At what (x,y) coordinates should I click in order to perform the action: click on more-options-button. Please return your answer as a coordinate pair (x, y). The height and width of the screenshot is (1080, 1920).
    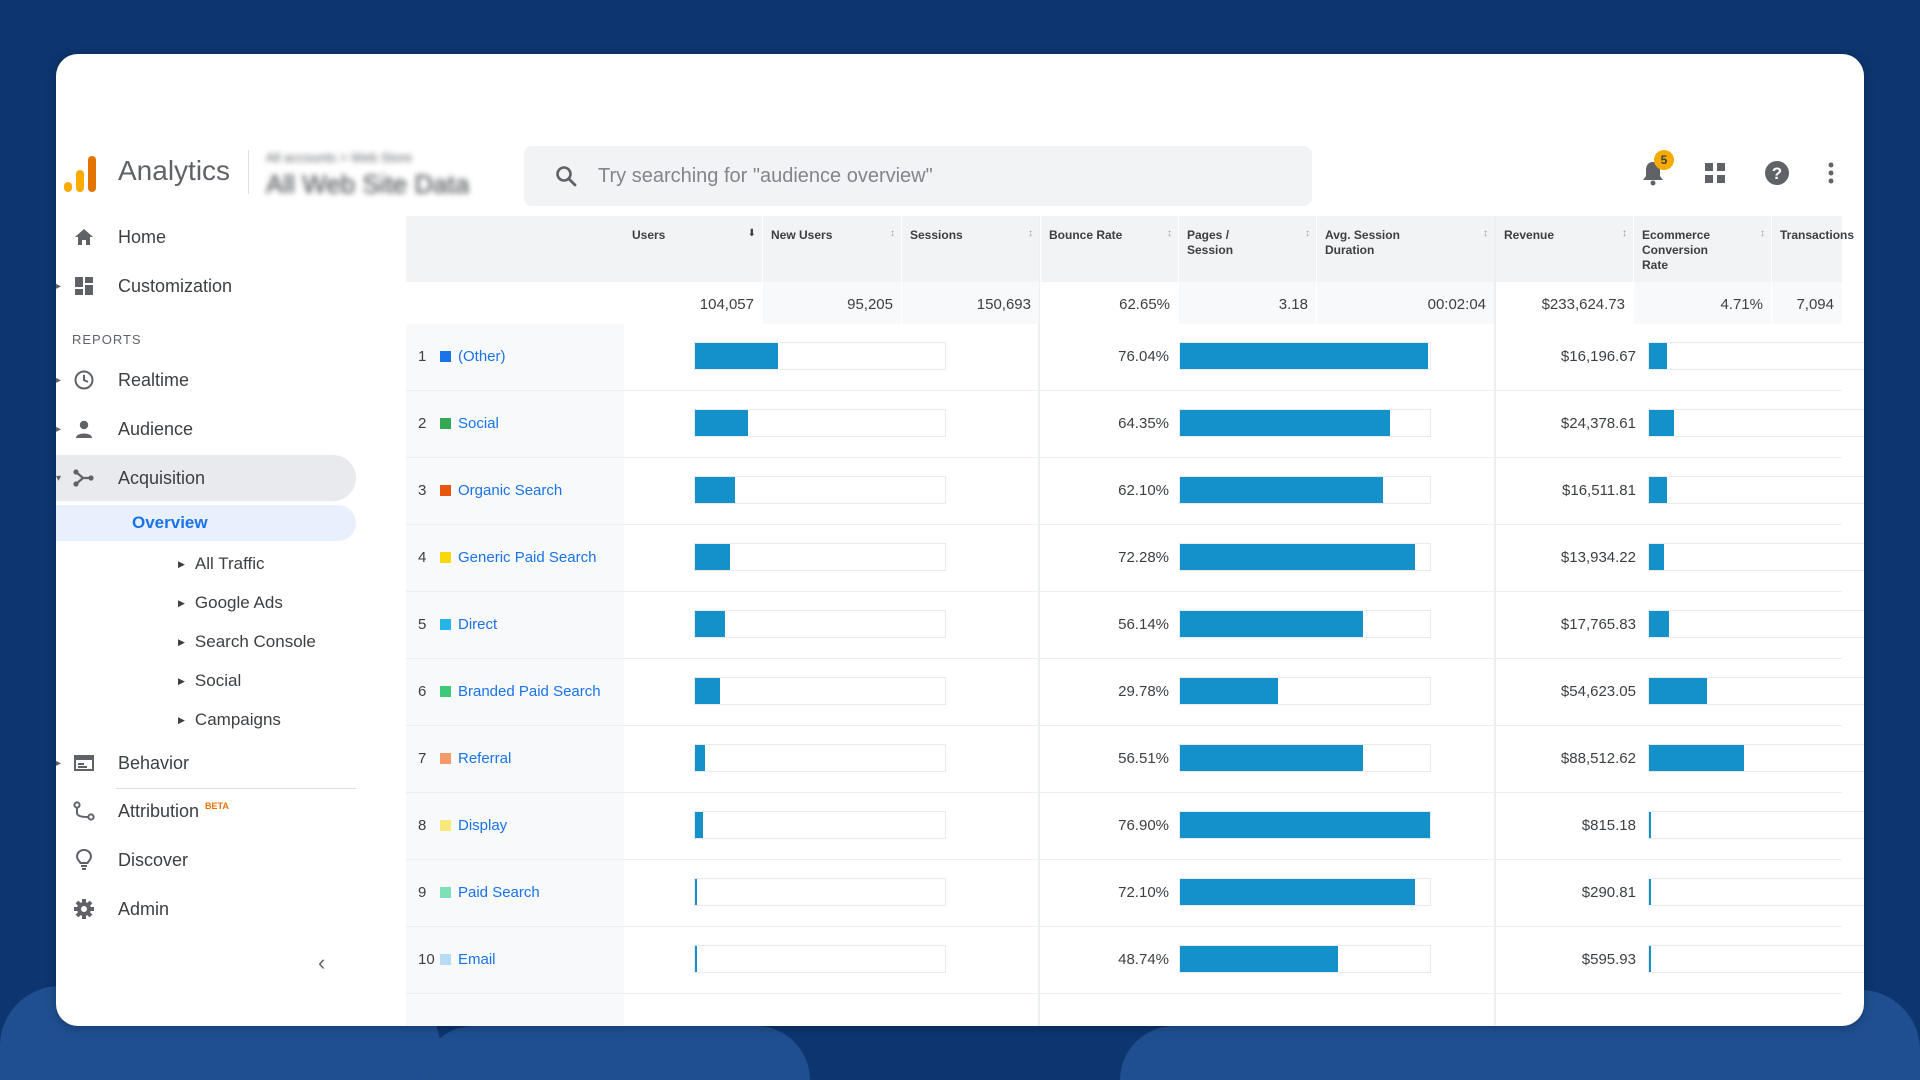
    Looking at the image, I should click on (1831, 173).